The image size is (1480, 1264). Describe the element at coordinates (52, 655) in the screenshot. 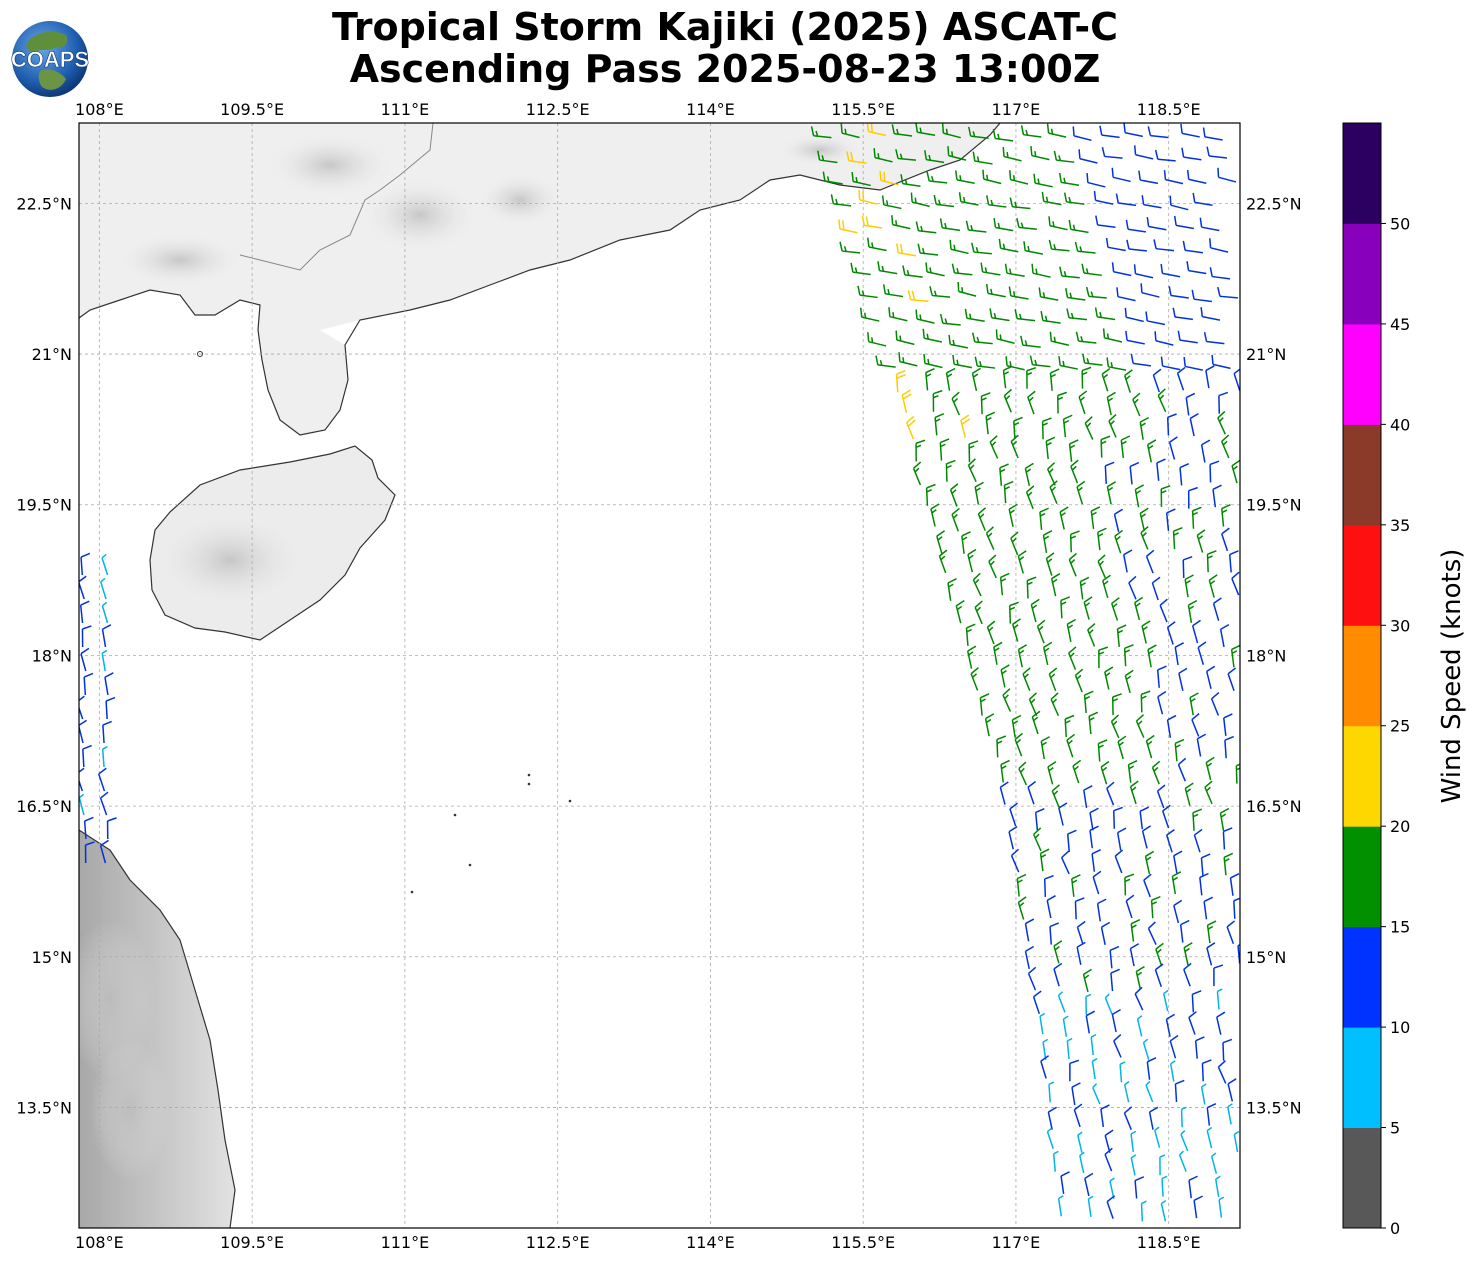

I see `lat-label-left: 18°N` at that location.